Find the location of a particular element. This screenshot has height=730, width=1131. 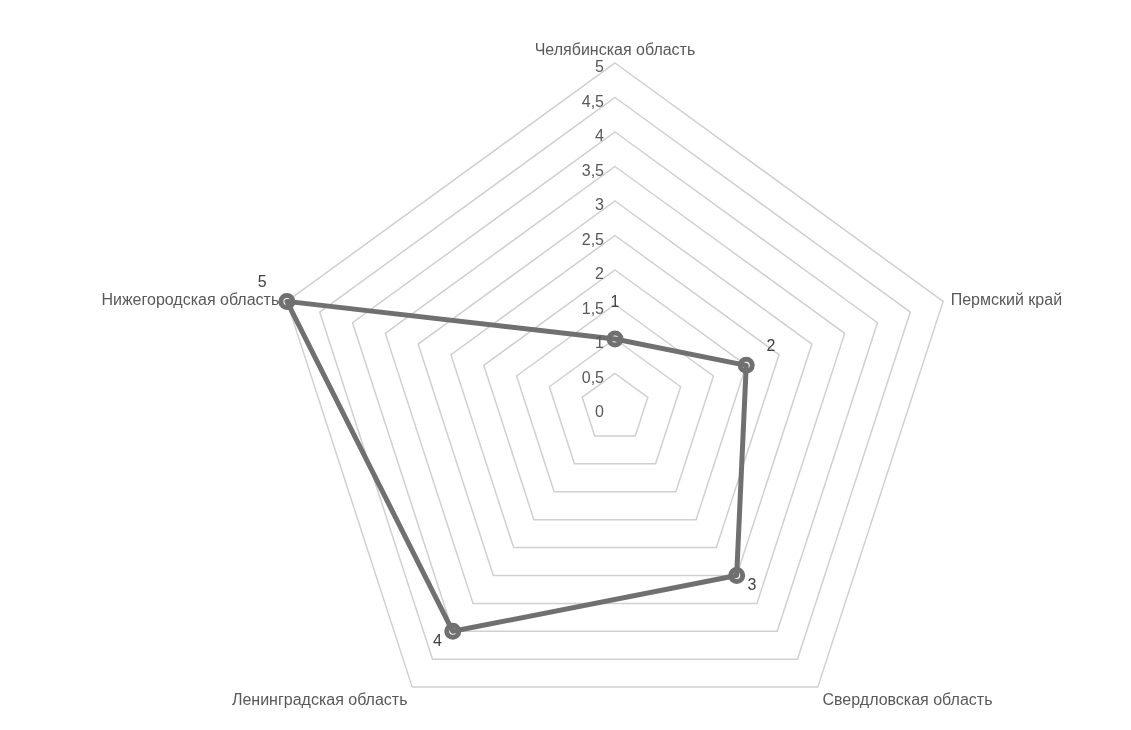

y-tick-label: 2 is located at coordinates (600, 273).